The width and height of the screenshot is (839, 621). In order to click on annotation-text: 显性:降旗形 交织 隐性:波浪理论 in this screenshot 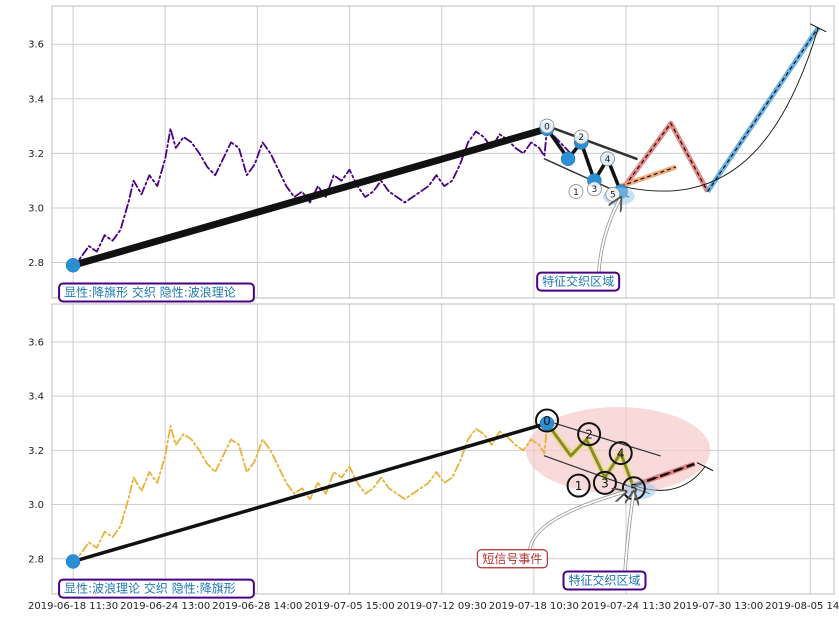, I will do `click(150, 292)`.